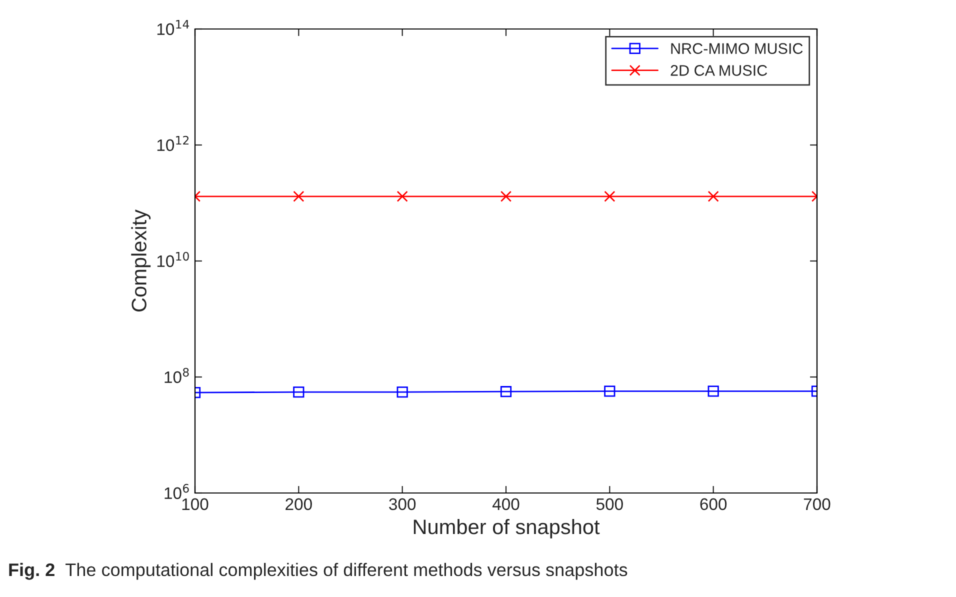 Image resolution: width=956 pixels, height=597 pixels. I want to click on y-tick-label: 10$^{8}$, so click(176, 376).